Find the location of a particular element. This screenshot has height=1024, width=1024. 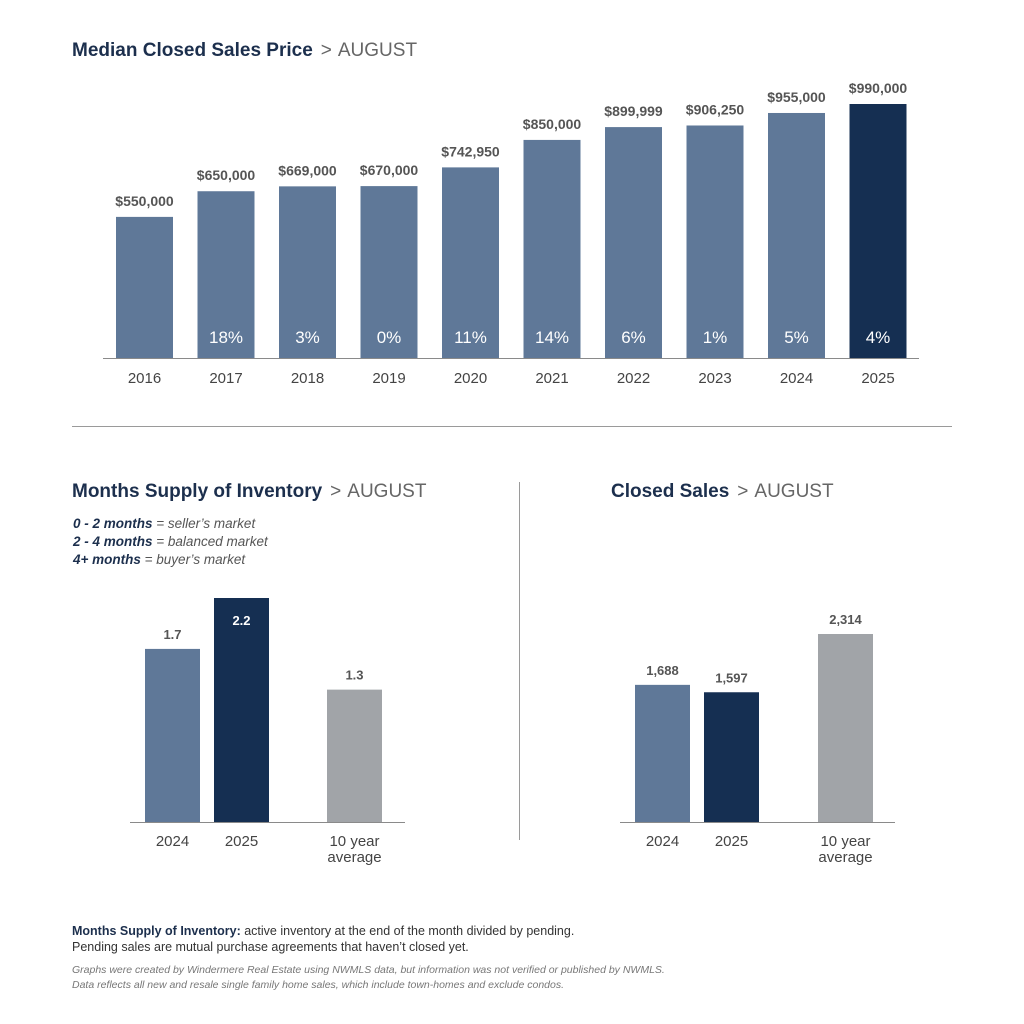

price-year-tick: 2017 is located at coordinates (225, 378).